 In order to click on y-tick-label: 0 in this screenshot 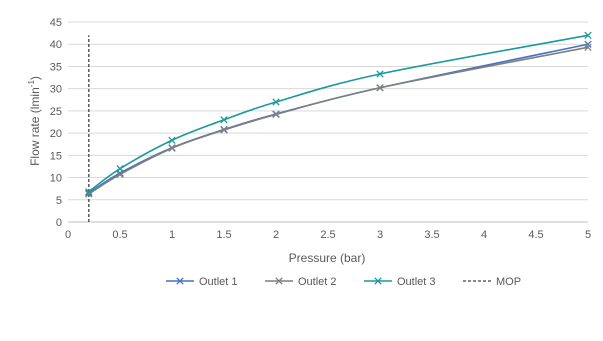, I will do `click(59, 223)`.